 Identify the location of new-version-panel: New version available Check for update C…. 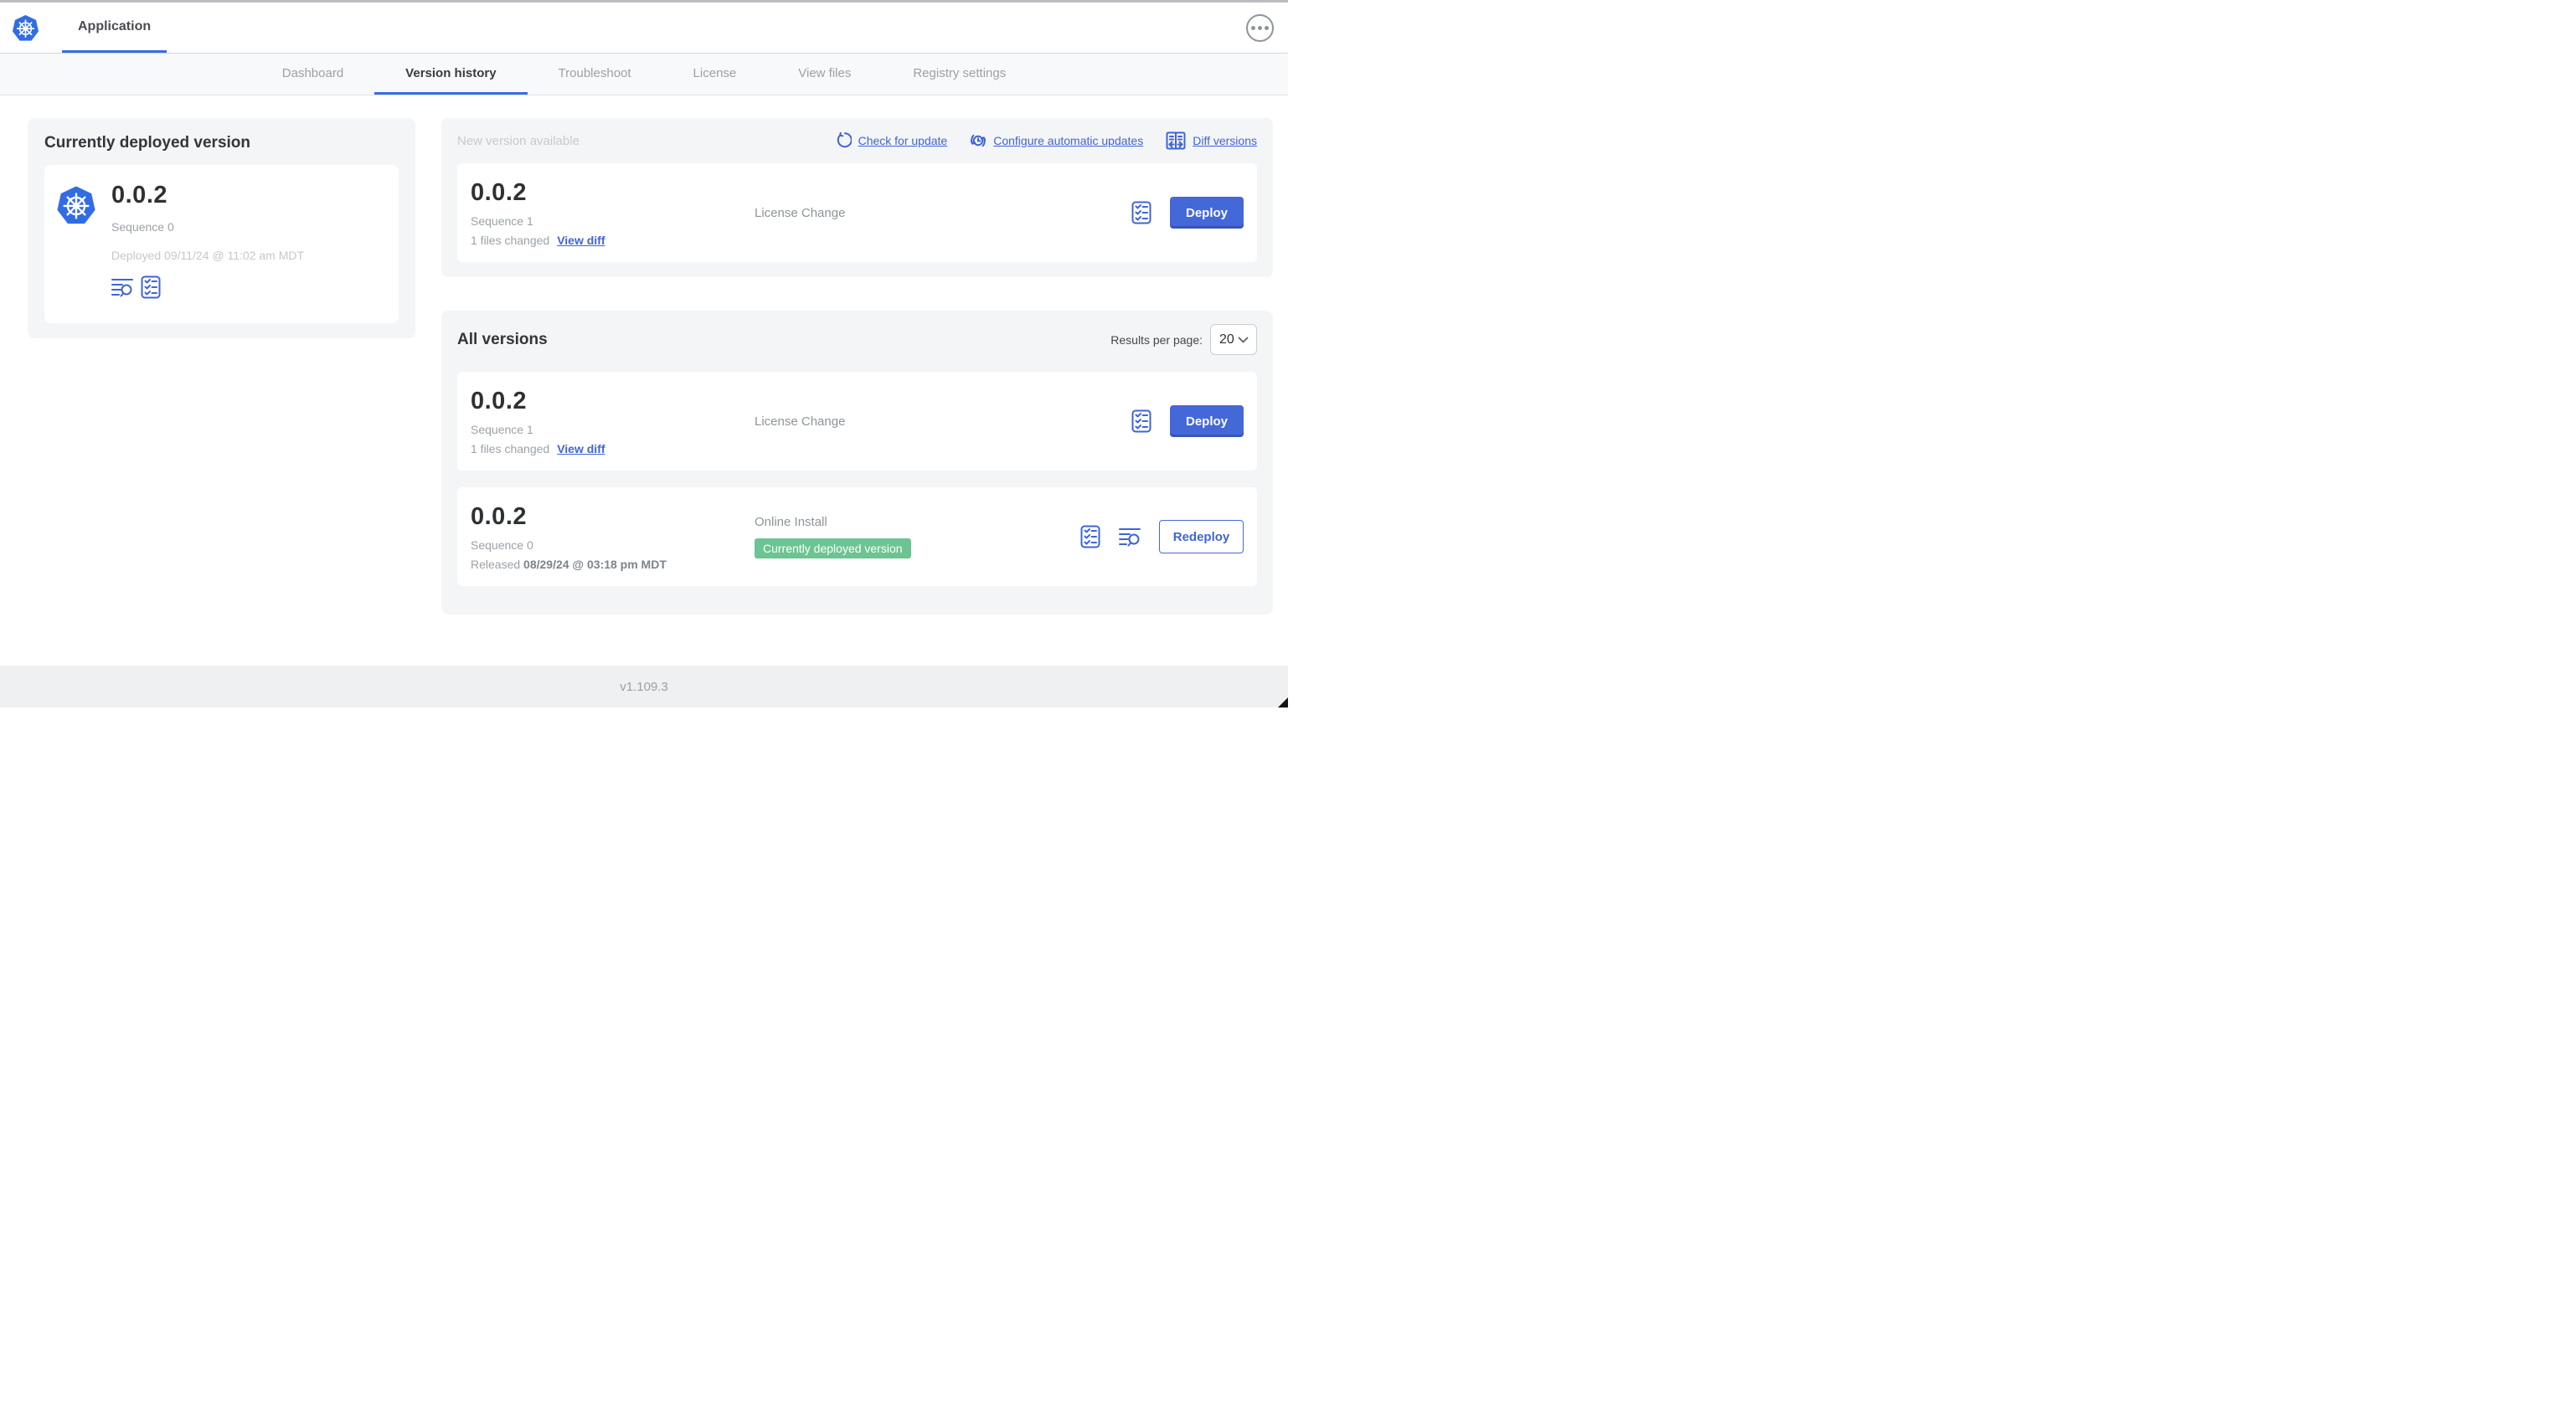
(857, 197).